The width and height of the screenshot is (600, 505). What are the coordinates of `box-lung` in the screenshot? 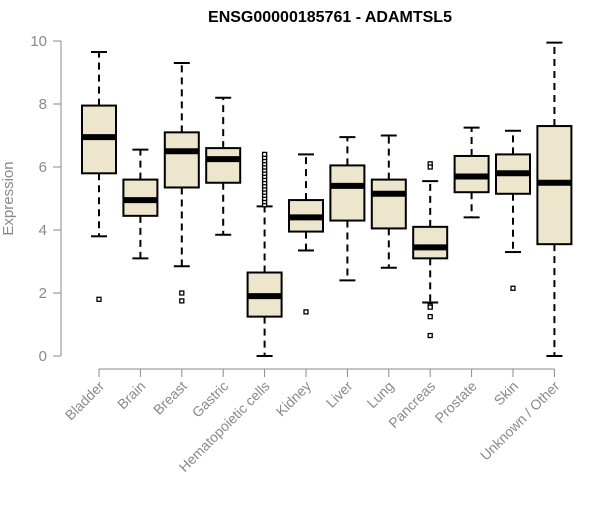 It's located at (388, 201).